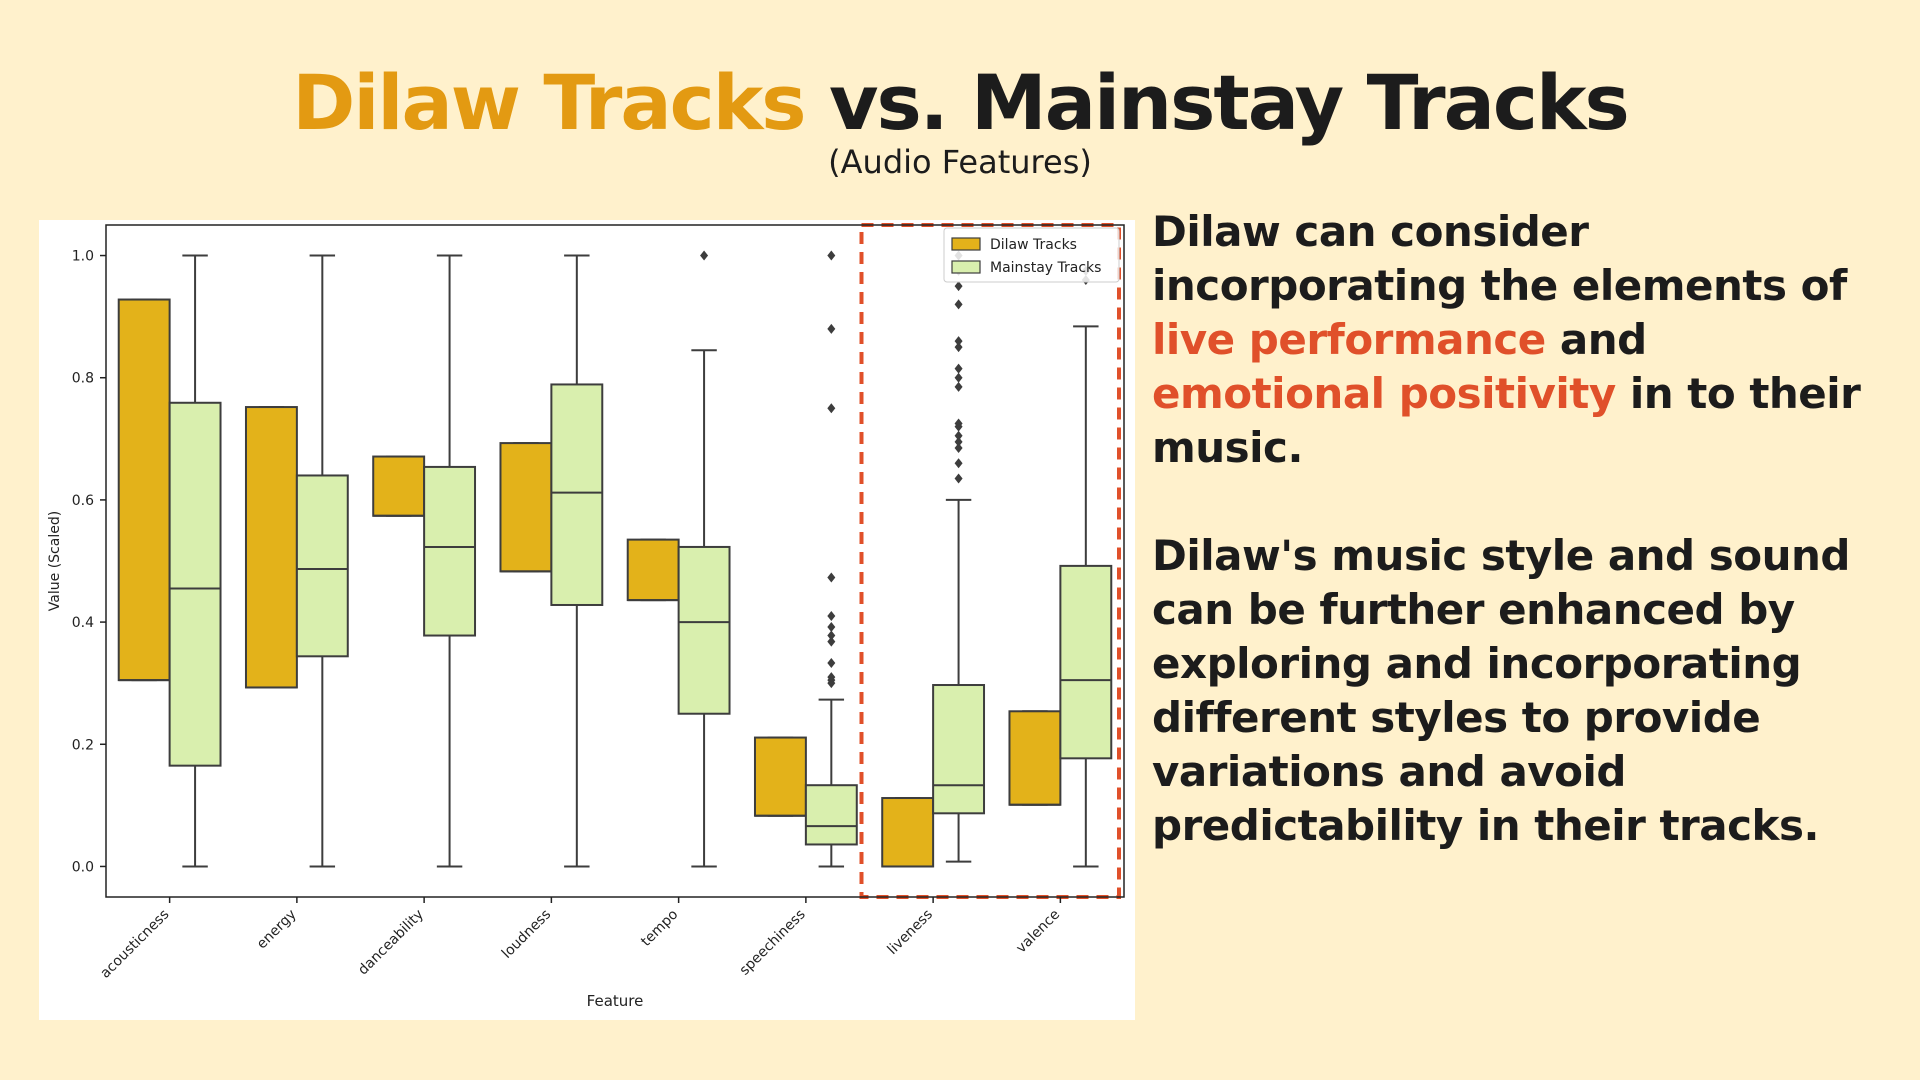 Image resolution: width=1920 pixels, height=1080 pixels. What do you see at coordinates (549, 102) in the screenshot?
I see `title-accent: Dilaw Tracks` at bounding box center [549, 102].